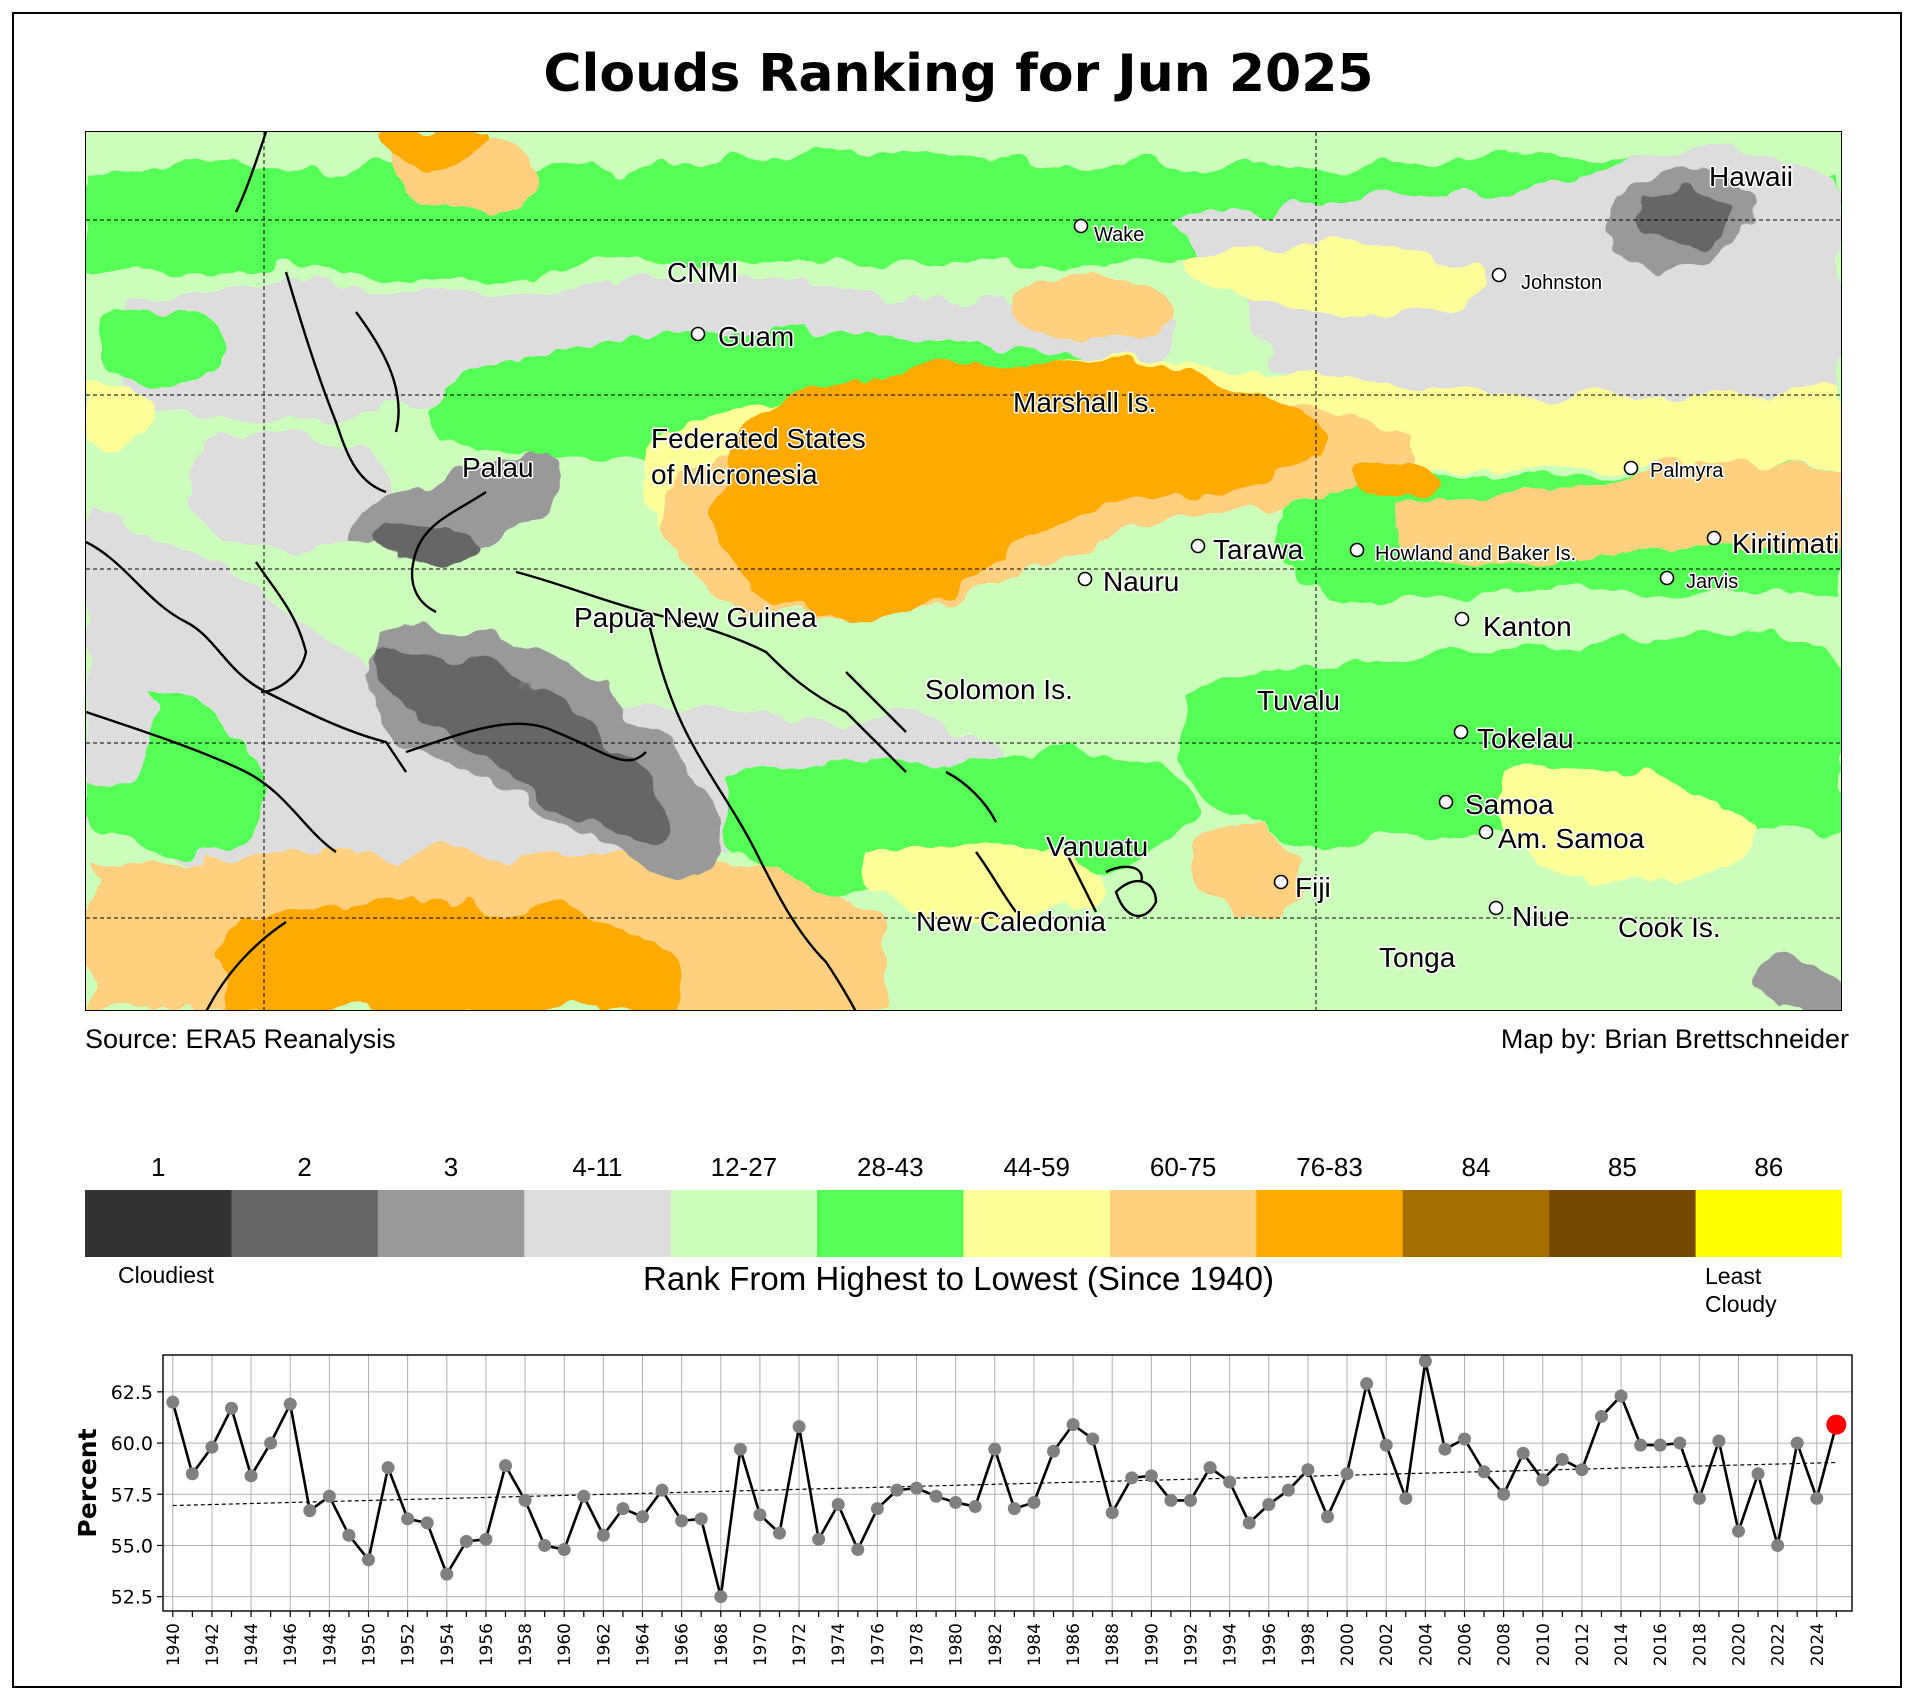  What do you see at coordinates (132, 1495) in the screenshot?
I see `y-tick-label: 57.5` at bounding box center [132, 1495].